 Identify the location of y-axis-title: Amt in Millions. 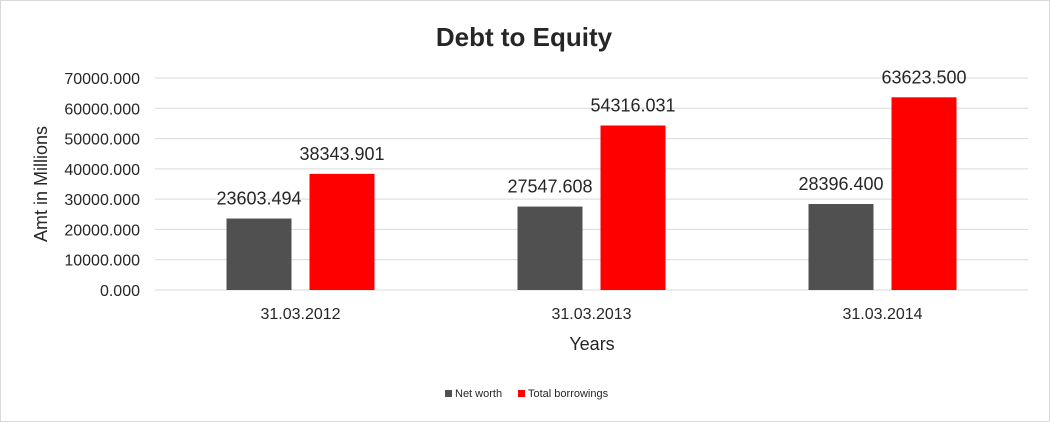
(41, 184).